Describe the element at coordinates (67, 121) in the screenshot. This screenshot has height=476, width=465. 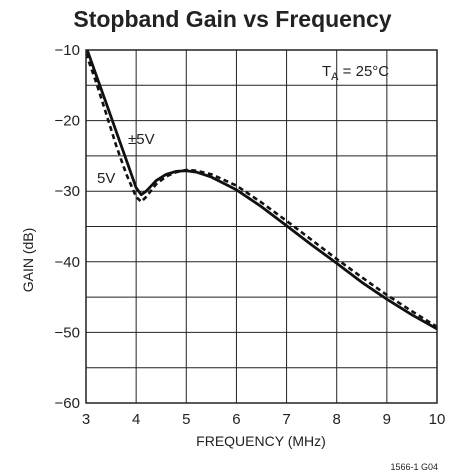
I see `y-tick-label: −20` at that location.